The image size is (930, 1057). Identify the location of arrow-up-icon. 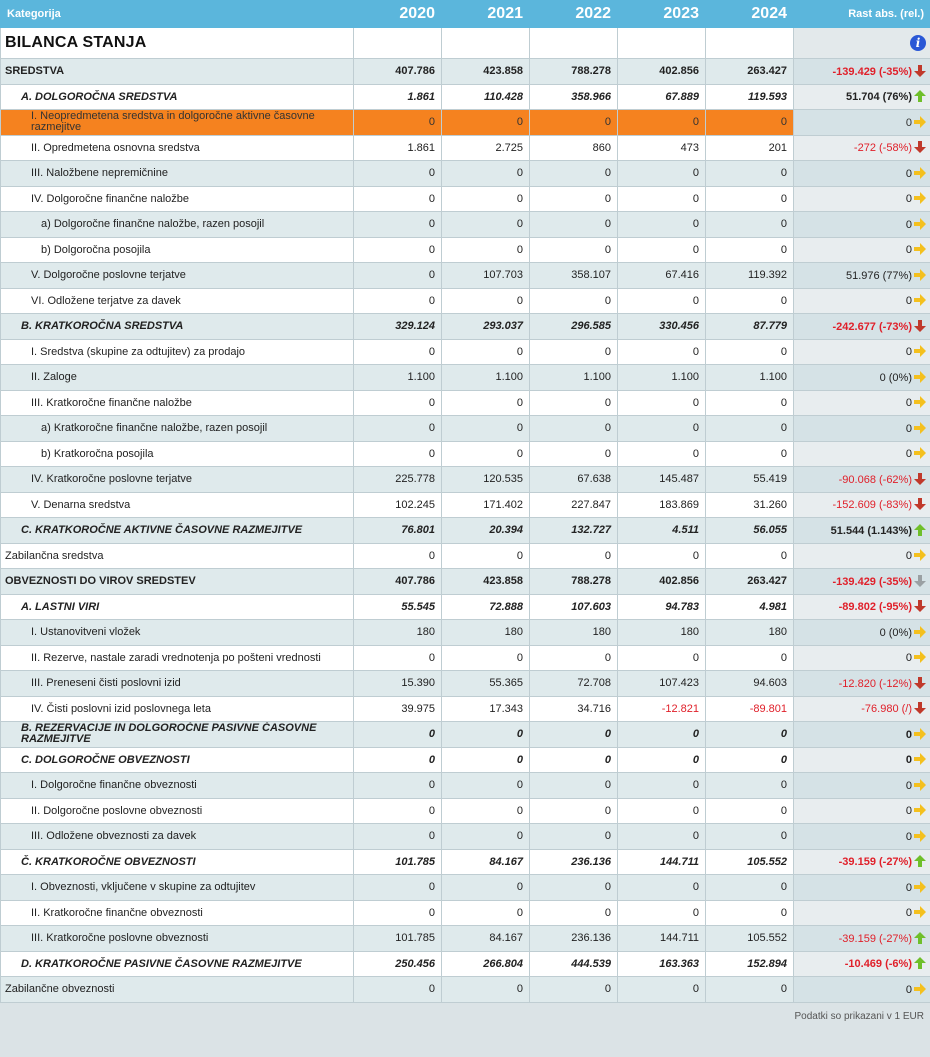
(920, 963).